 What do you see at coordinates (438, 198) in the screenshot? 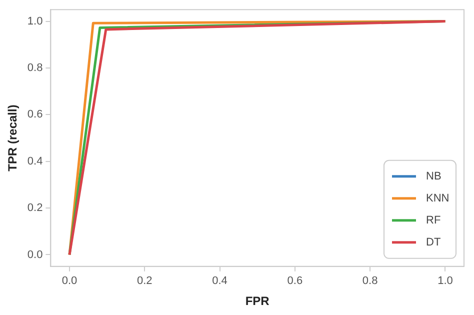
I see `legend-label: KNN` at bounding box center [438, 198].